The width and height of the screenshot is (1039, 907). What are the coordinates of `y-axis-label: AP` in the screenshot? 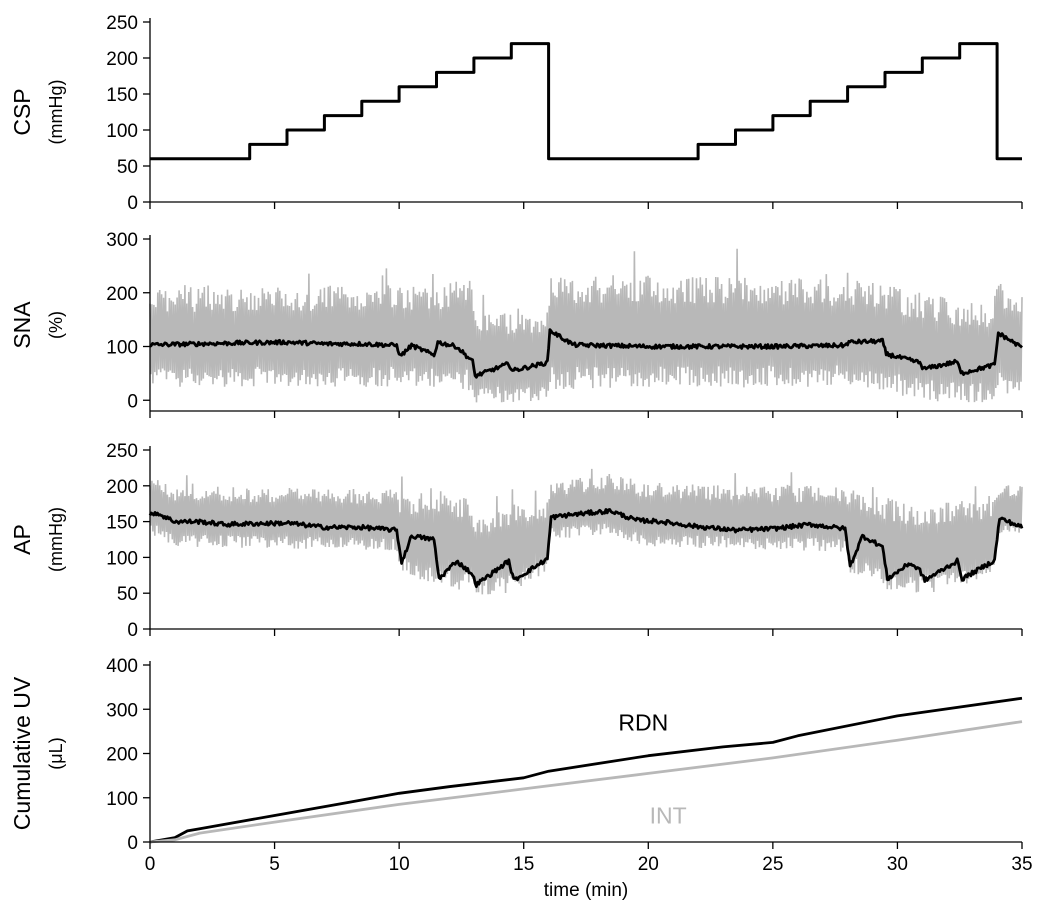 It's located at (22, 539).